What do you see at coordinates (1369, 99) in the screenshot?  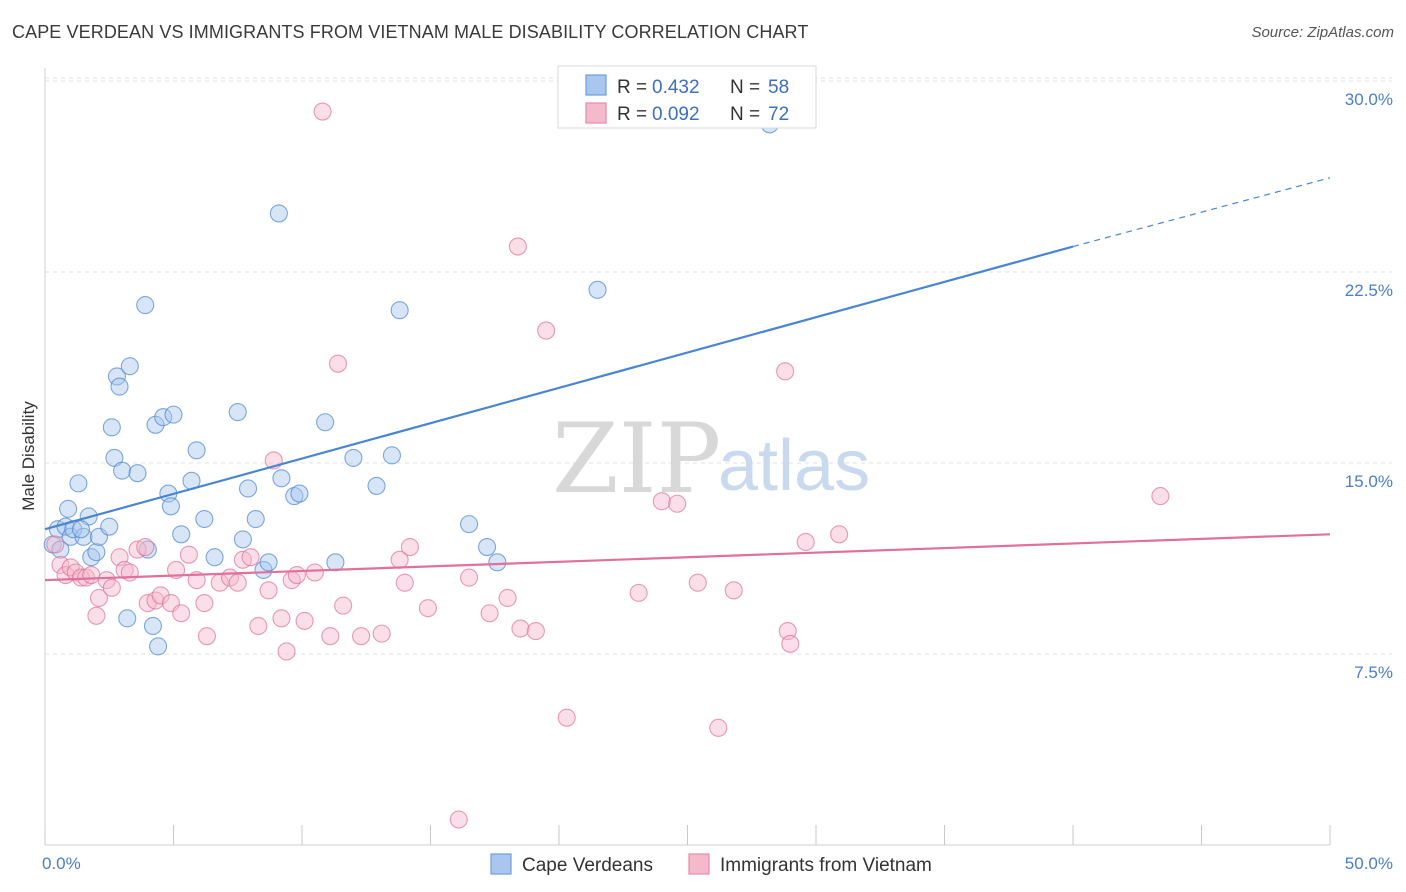 I see `y-tick-label-3: 30.0%` at bounding box center [1369, 99].